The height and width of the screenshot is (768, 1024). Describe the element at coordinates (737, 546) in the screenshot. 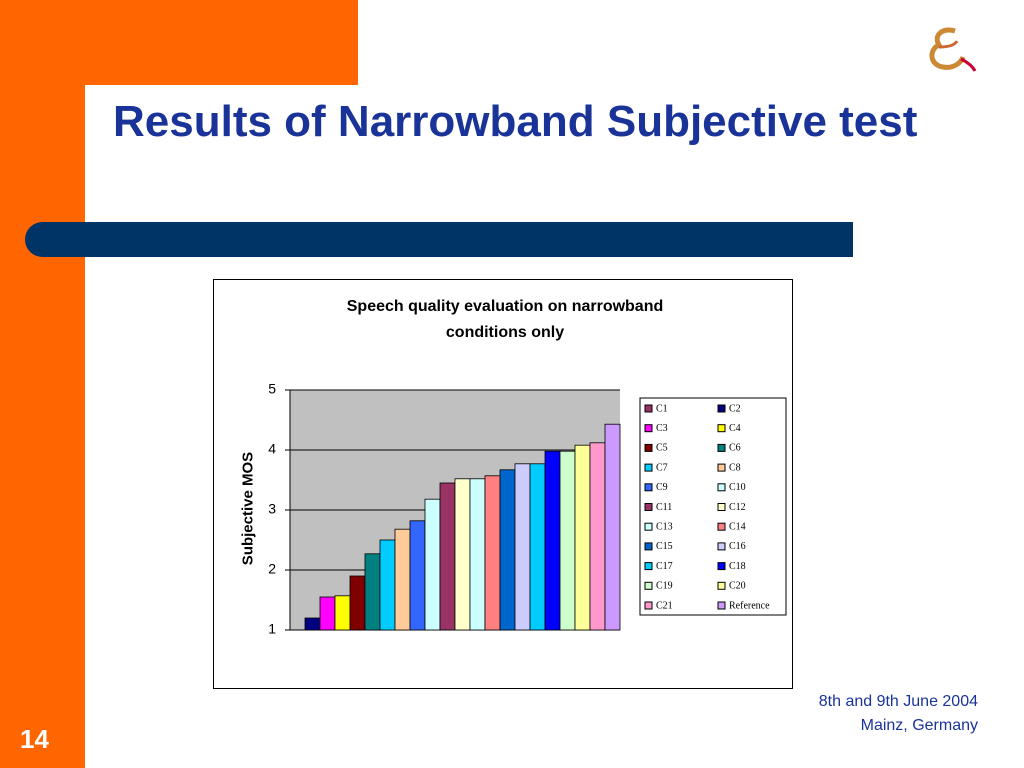

I see `legend-label: C16` at that location.